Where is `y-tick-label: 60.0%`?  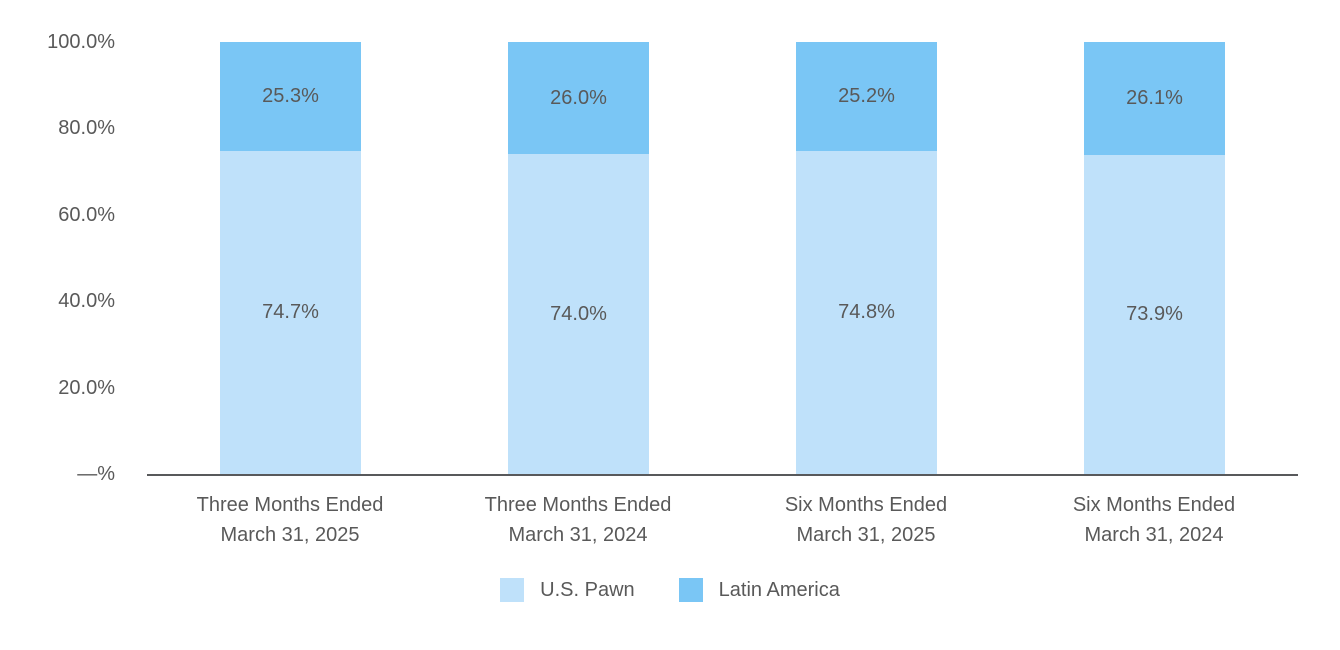
y-tick-label: 60.0% is located at coordinates (86, 214).